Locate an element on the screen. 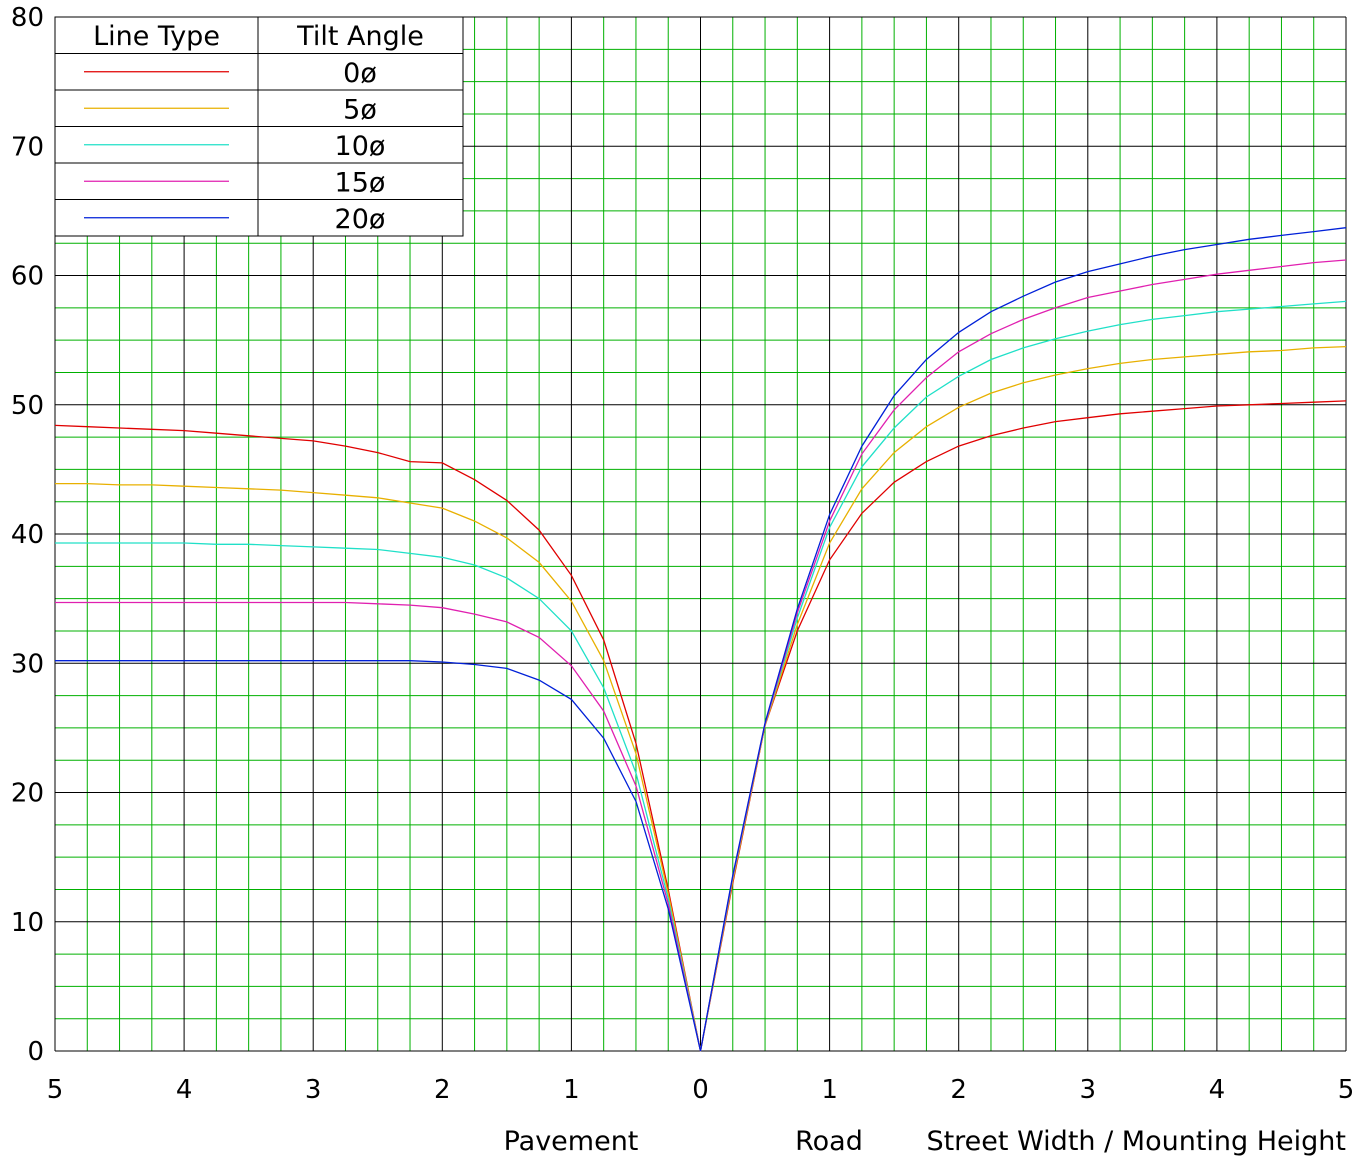  y-tick-label: 40 is located at coordinates (27, 535).